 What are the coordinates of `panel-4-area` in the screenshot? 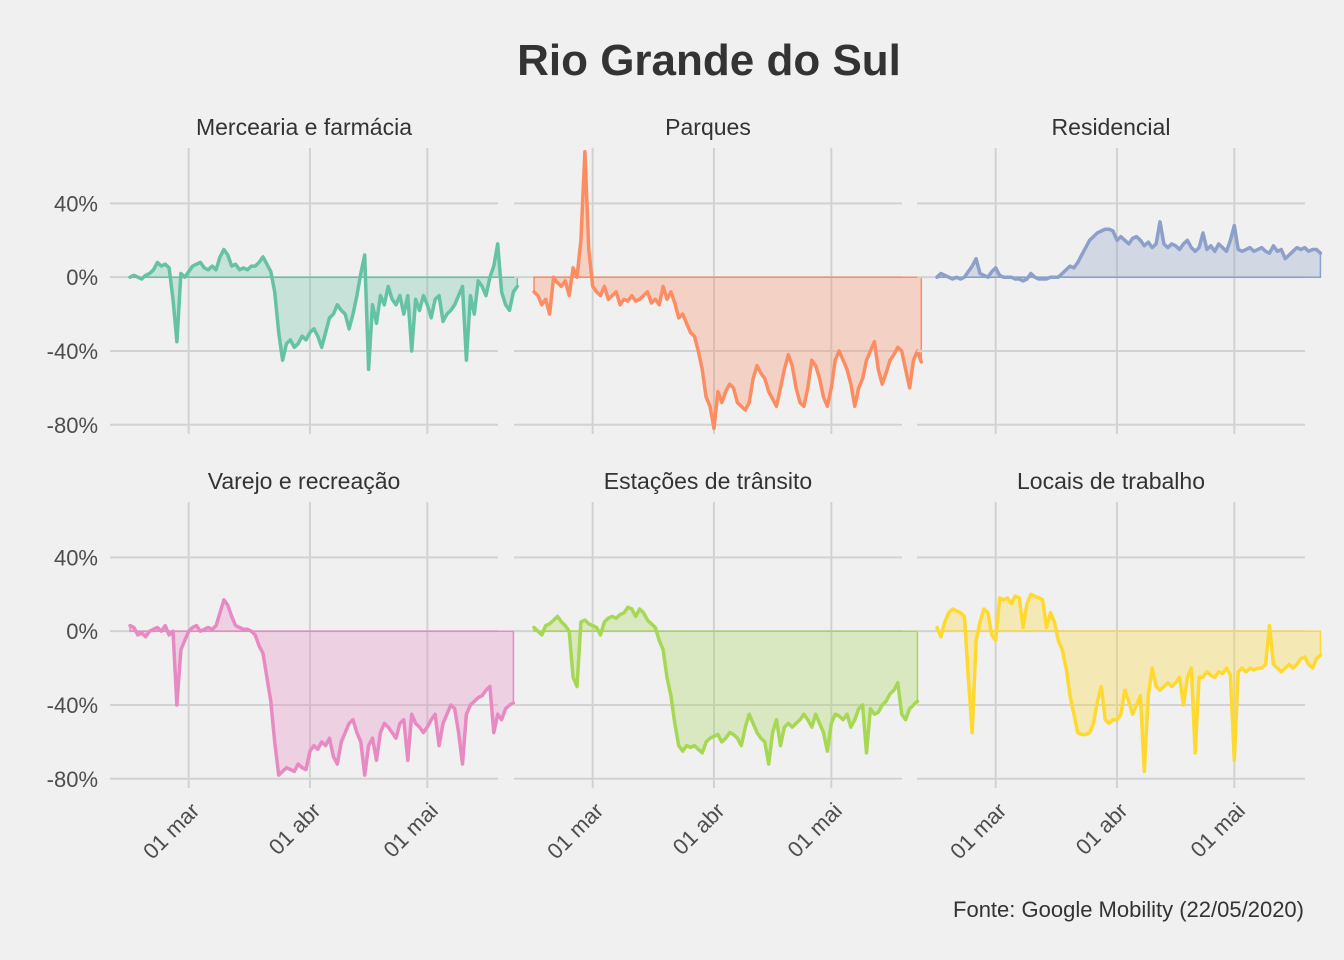 It's located at (322, 687).